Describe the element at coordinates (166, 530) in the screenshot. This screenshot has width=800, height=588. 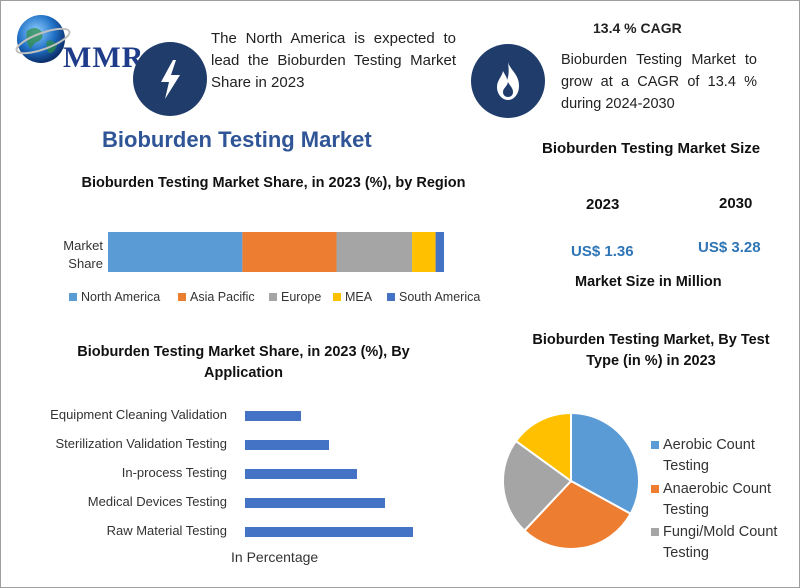
I see `application-category-label: Raw Material Testing` at that location.